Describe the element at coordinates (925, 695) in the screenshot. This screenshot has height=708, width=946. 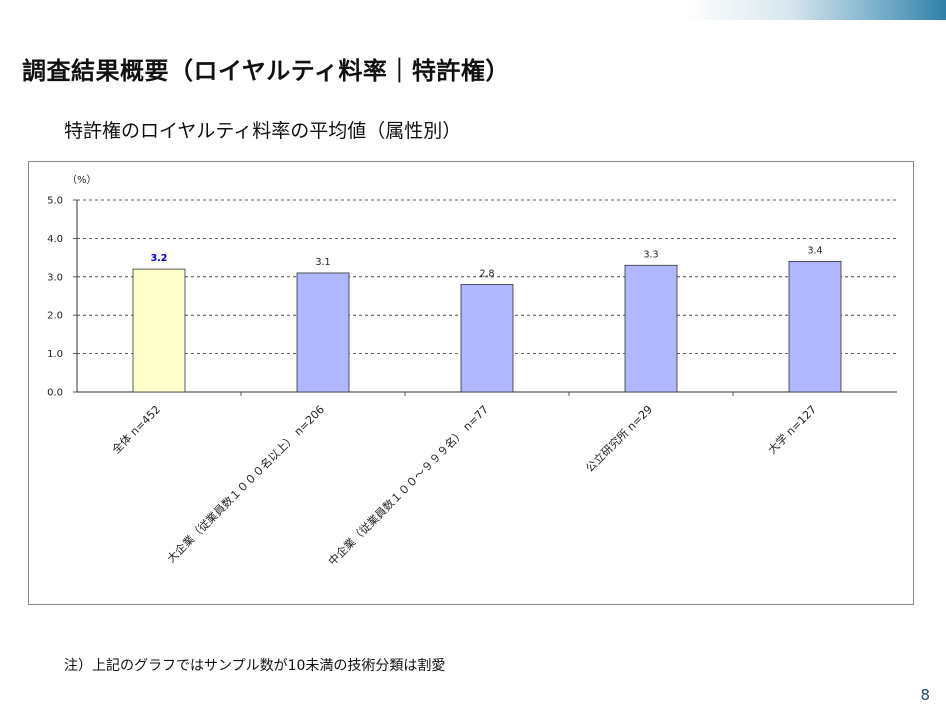
I see `page-number: 8` at that location.